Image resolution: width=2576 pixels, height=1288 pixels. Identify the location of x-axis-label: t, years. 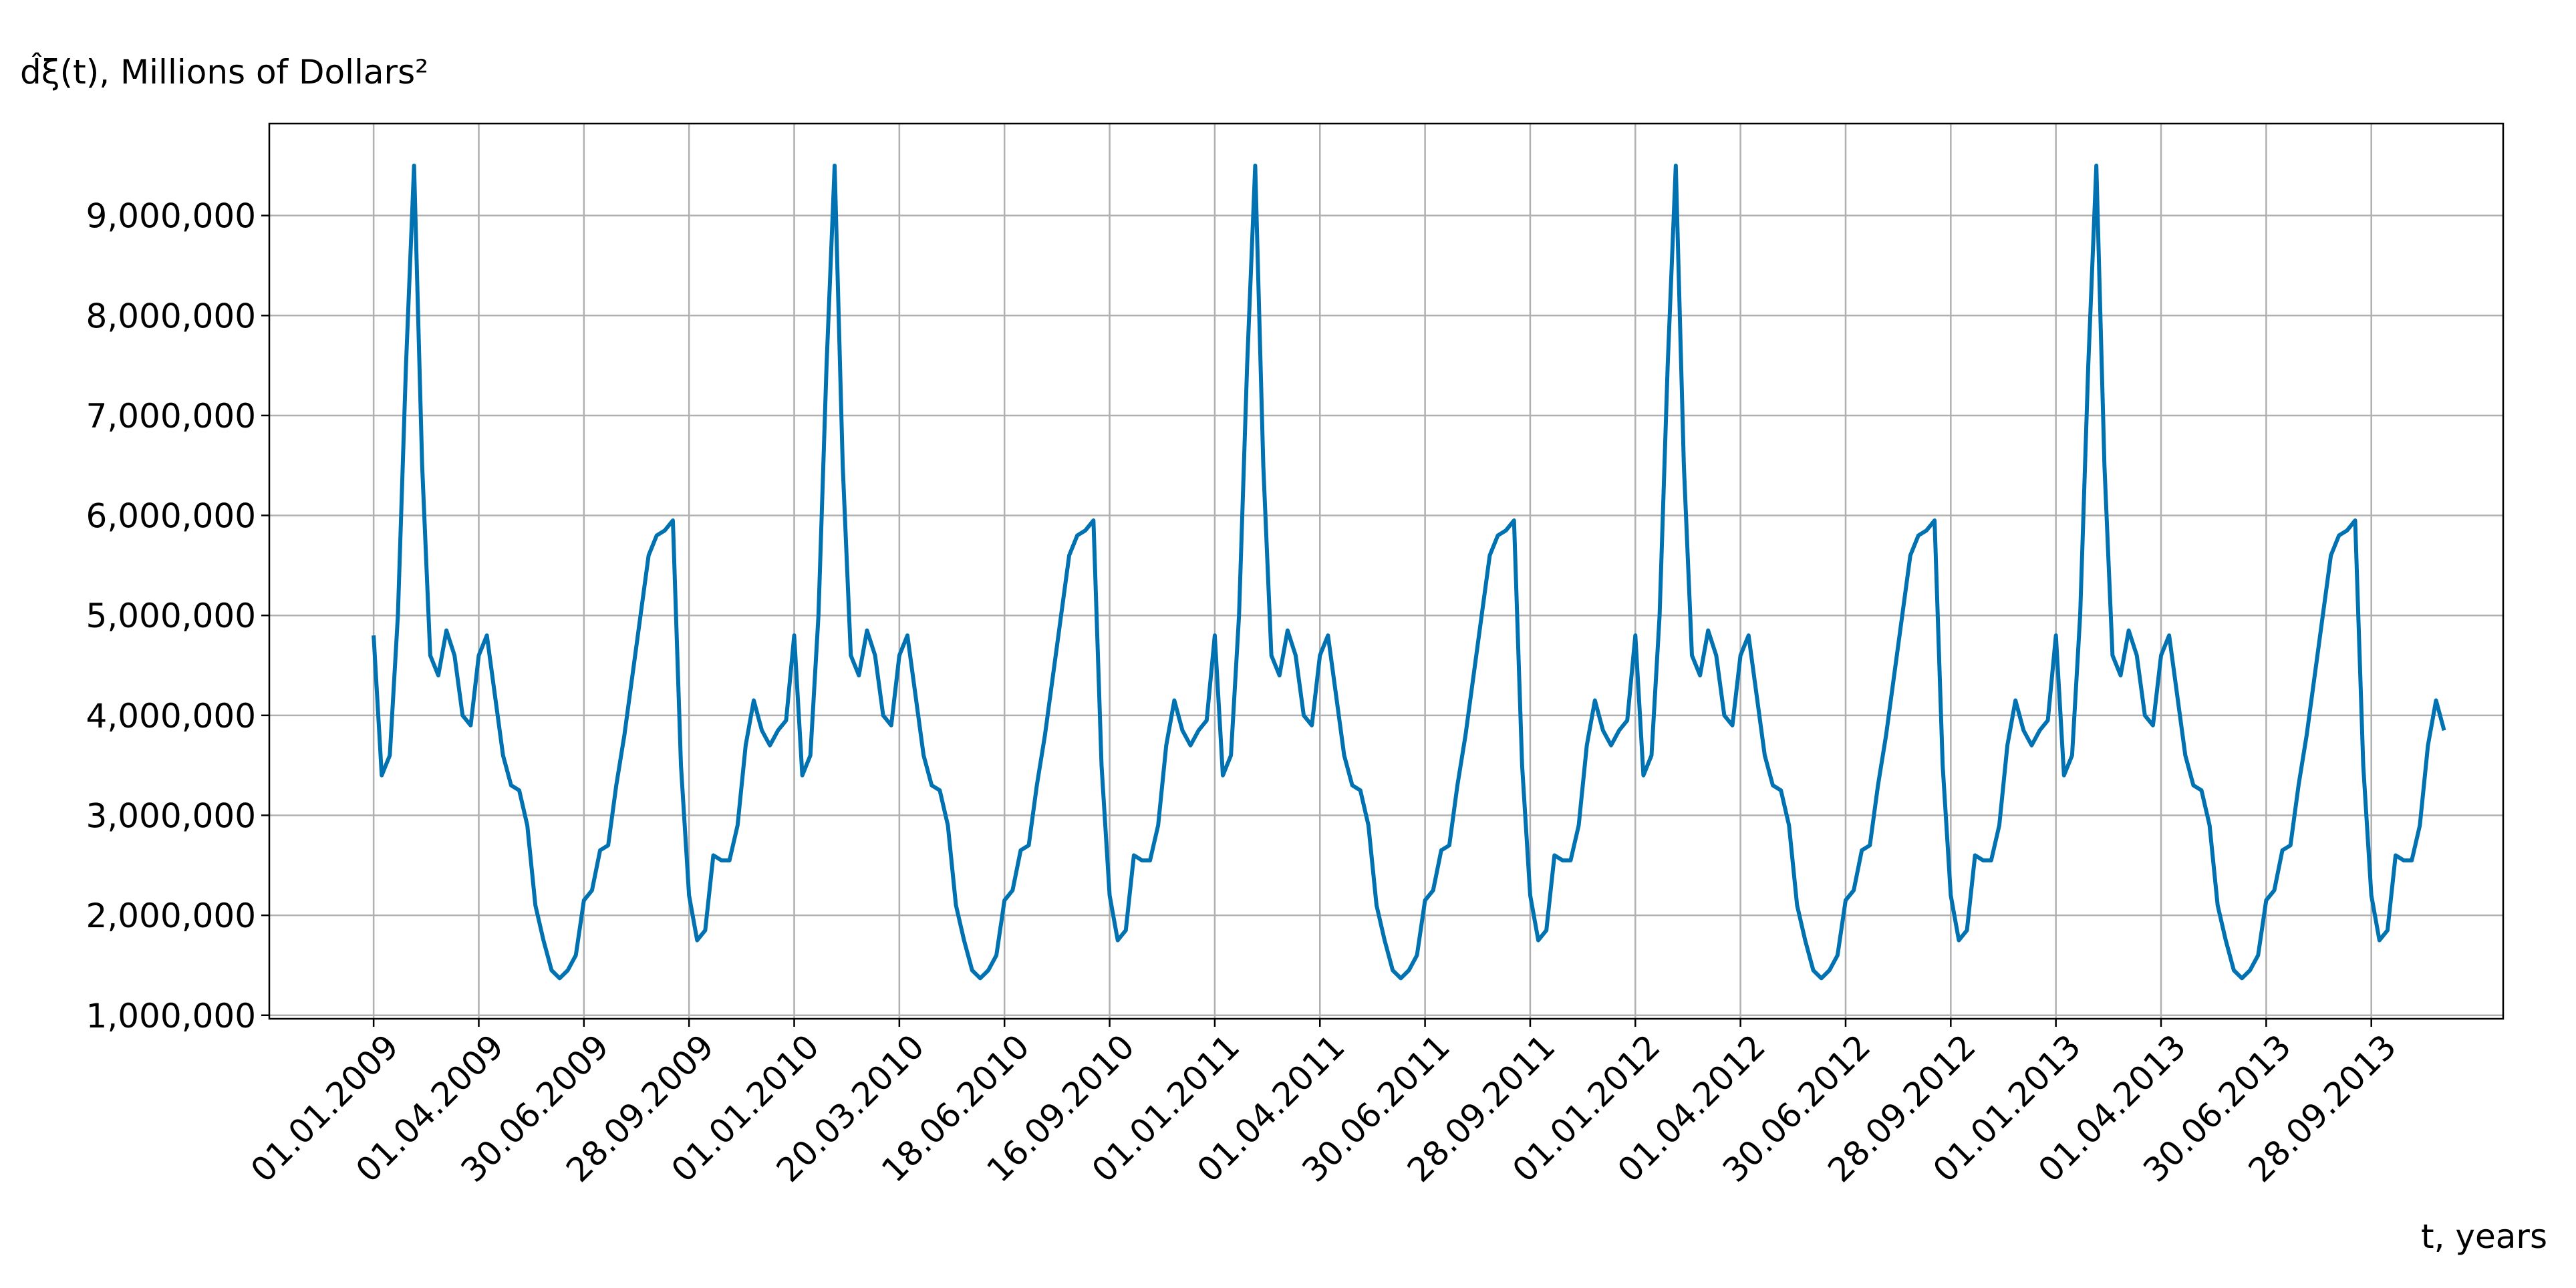
(2484, 1236).